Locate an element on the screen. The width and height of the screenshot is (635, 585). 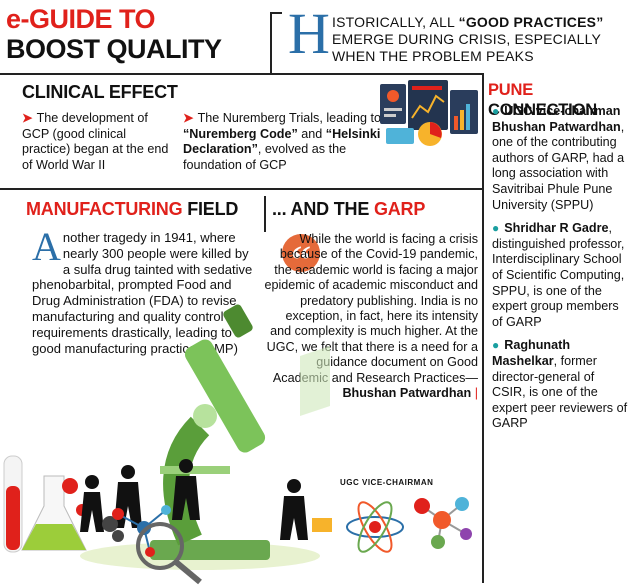
atom-icon is located at coordinates (375, 527).